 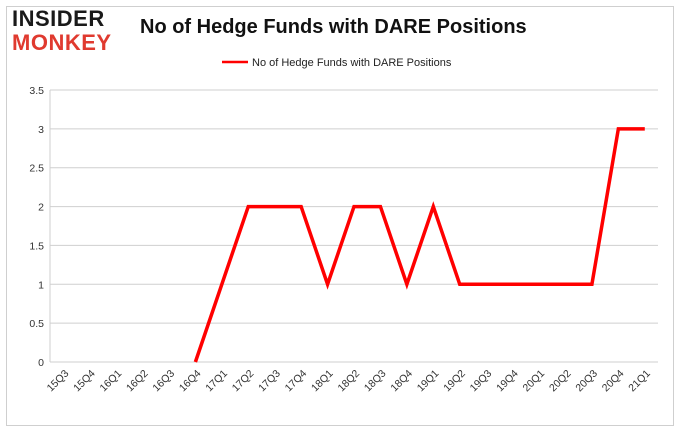 What do you see at coordinates (84, 381) in the screenshot?
I see `x-tick-label: 15Q4` at bounding box center [84, 381].